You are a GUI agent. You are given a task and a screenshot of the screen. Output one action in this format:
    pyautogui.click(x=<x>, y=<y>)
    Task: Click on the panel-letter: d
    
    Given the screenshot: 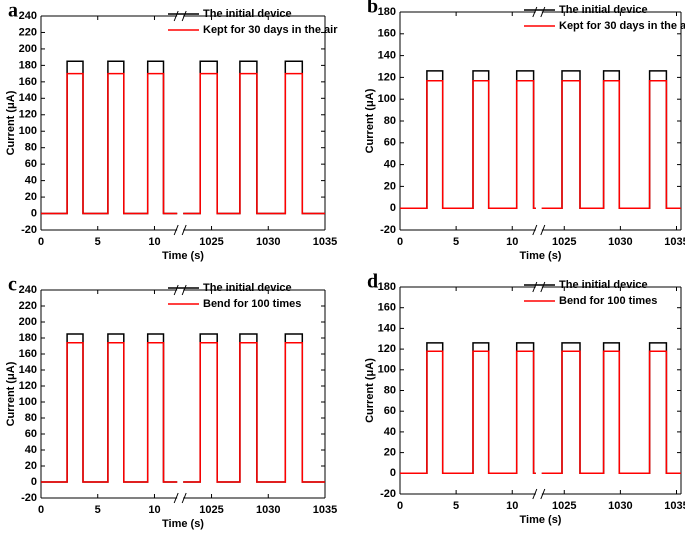 What is the action you would take?
    pyautogui.click(x=372, y=282)
    